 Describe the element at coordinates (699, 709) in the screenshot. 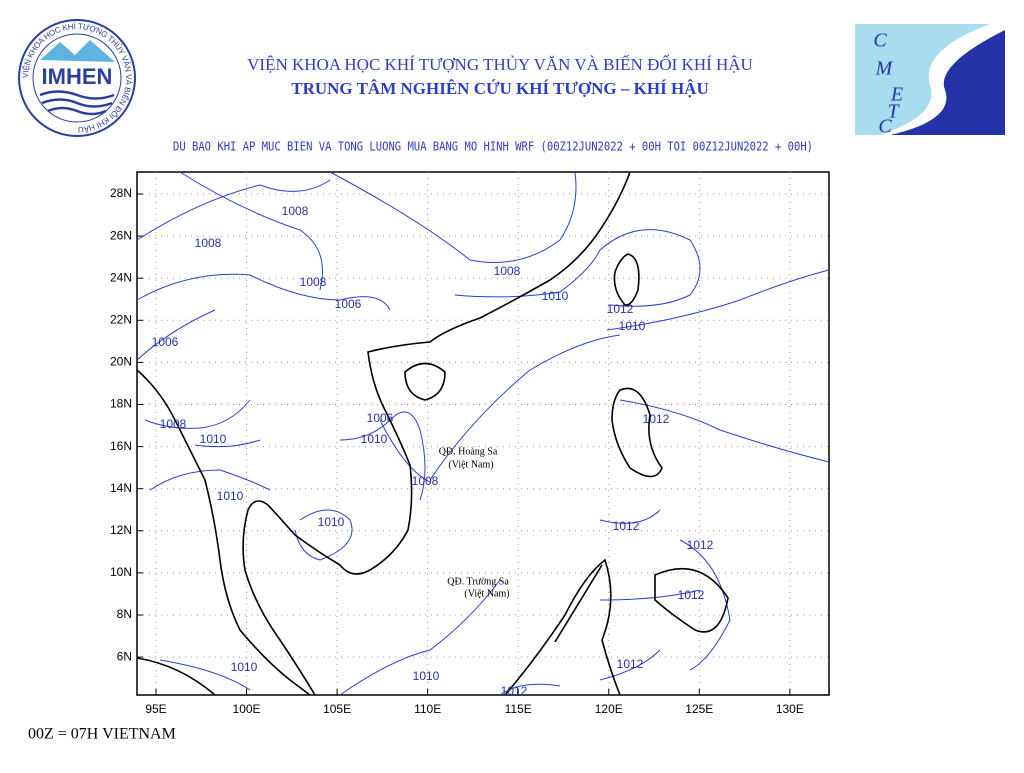

I see `lon-label: 125E` at that location.